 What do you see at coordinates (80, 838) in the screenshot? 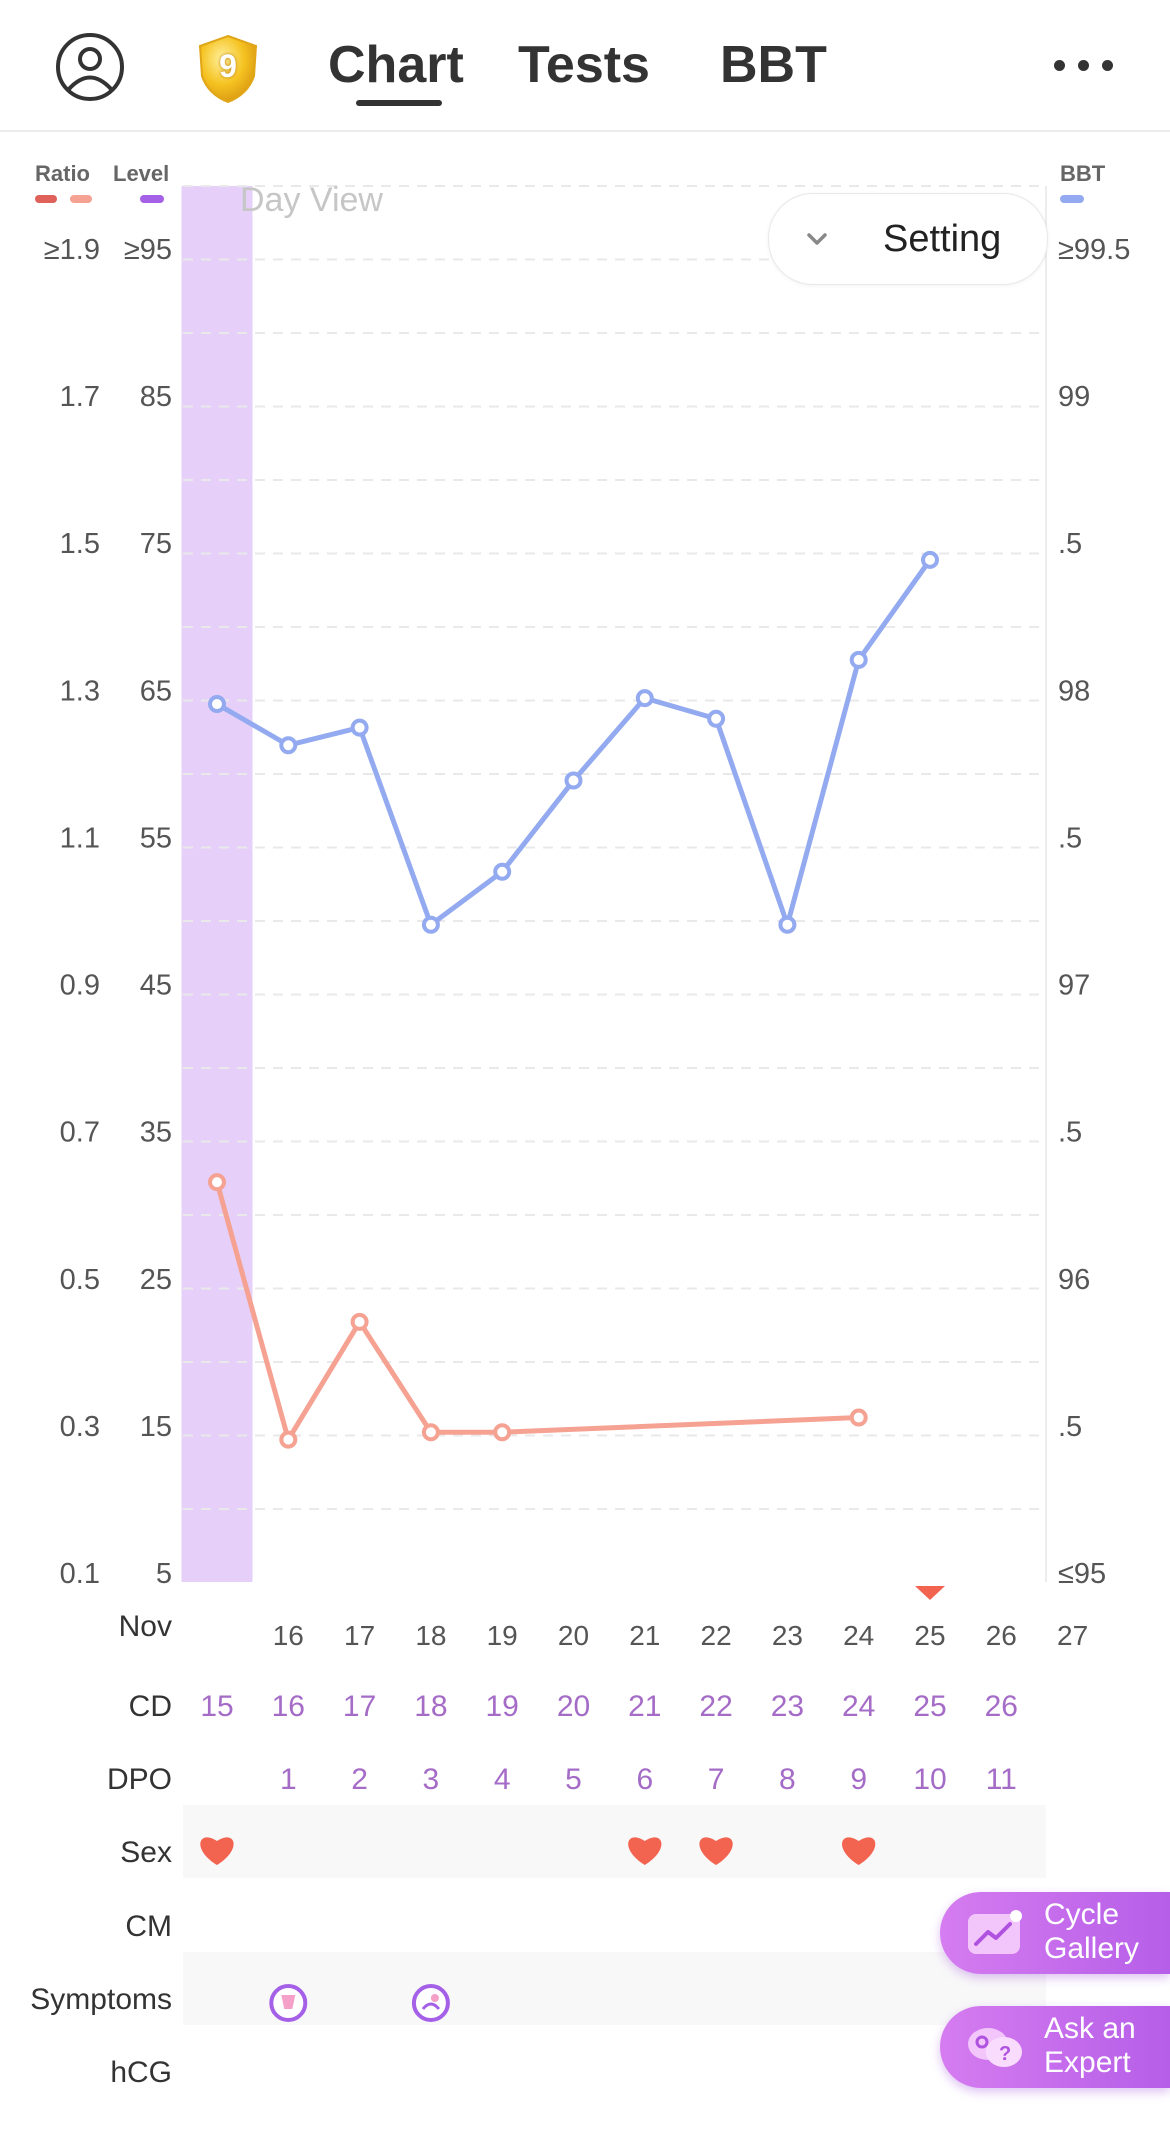
I see `ratio-tick-label: 1.1` at bounding box center [80, 838].